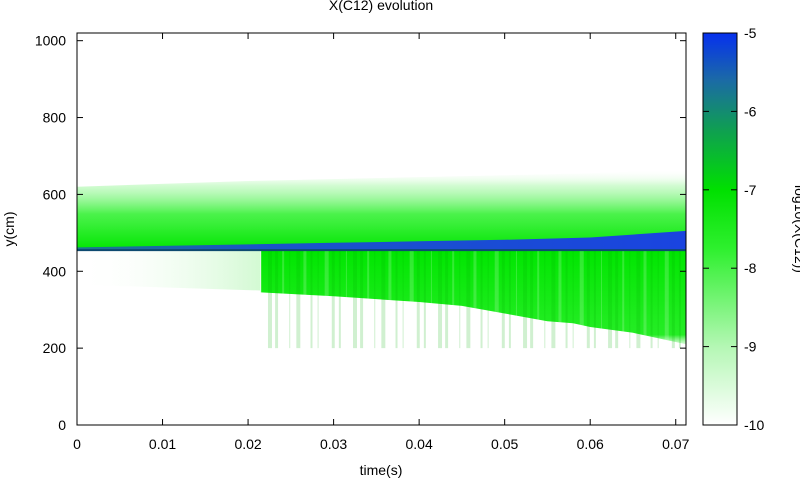 The width and height of the screenshot is (800, 483). Describe the element at coordinates (162, 444) in the screenshot. I see `x-tick-label: 0.01` at that location.